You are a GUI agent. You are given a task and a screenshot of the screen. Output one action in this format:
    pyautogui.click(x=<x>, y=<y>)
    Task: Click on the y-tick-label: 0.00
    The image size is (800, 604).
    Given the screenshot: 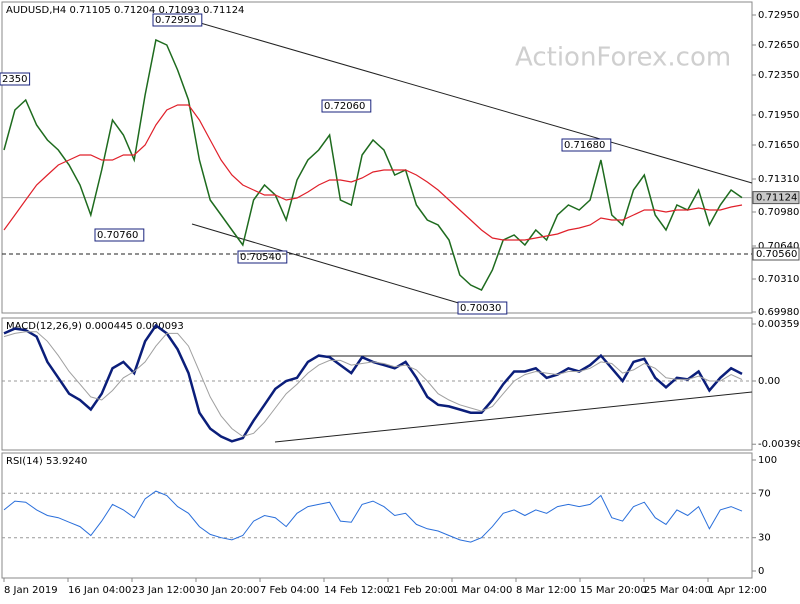 What is the action you would take?
    pyautogui.click(x=769, y=381)
    